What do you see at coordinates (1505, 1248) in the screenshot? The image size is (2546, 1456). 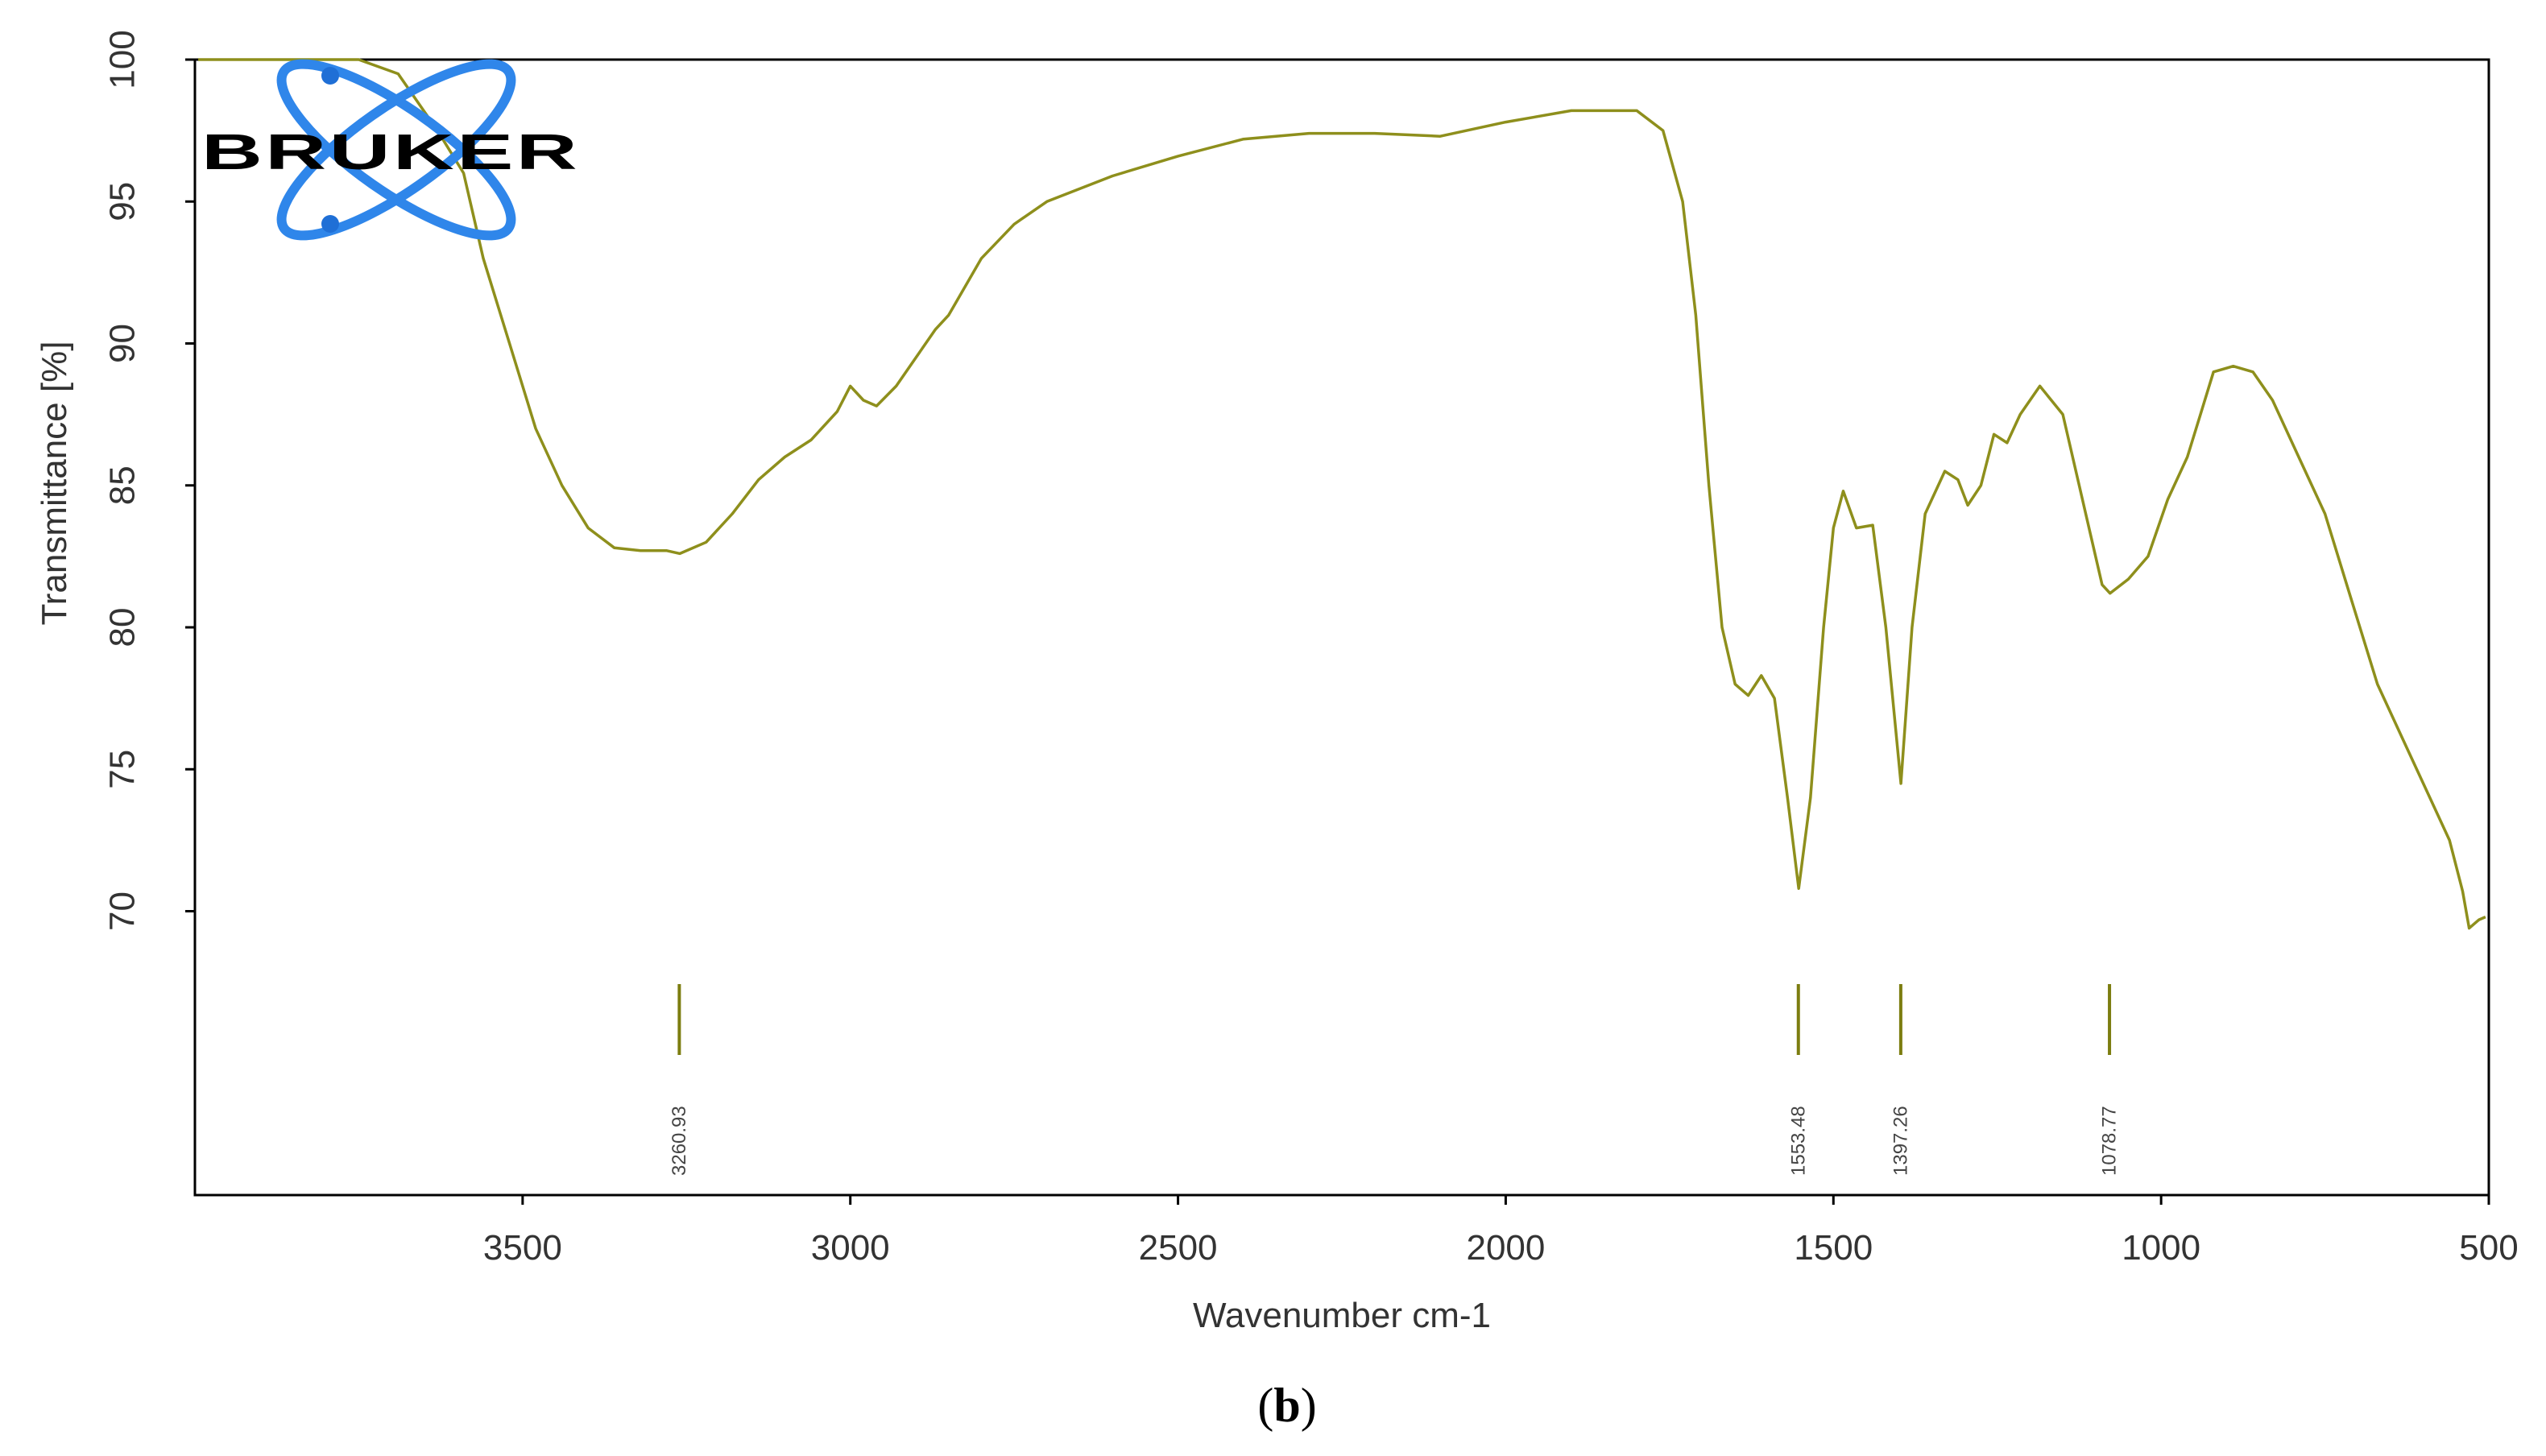 I see `x-tick-label: 2000` at bounding box center [1505, 1248].